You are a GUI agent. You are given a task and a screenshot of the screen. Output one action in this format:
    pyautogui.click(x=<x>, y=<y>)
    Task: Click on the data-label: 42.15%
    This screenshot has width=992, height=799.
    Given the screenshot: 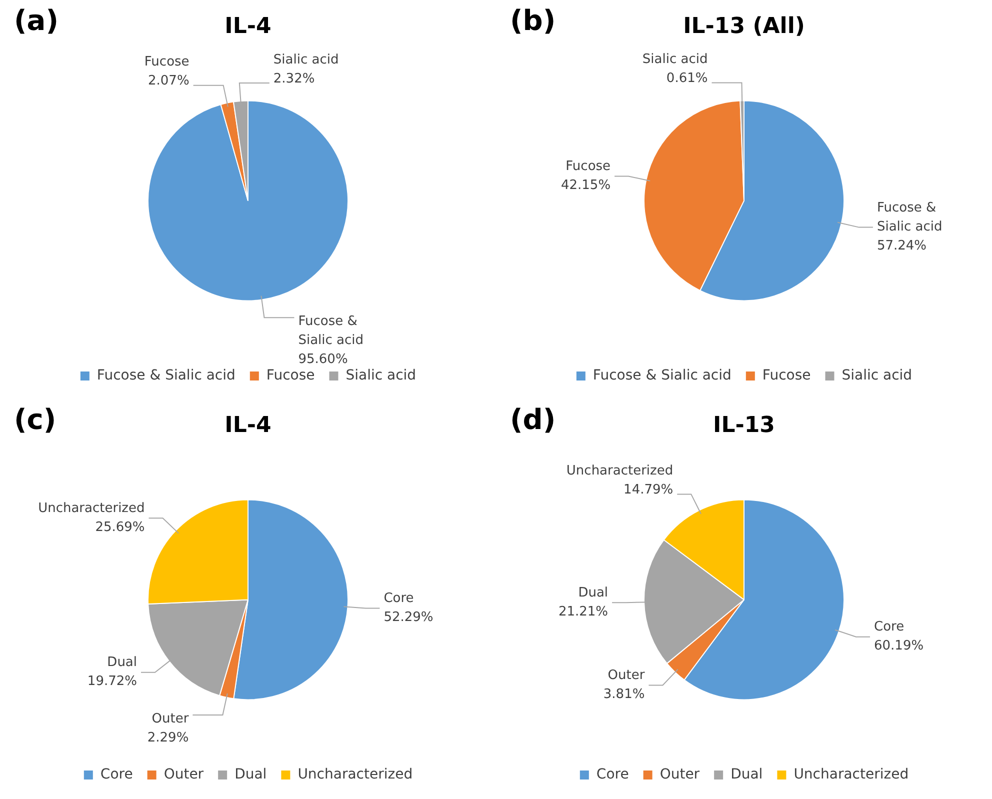 What is the action you would take?
    pyautogui.click(x=585, y=186)
    